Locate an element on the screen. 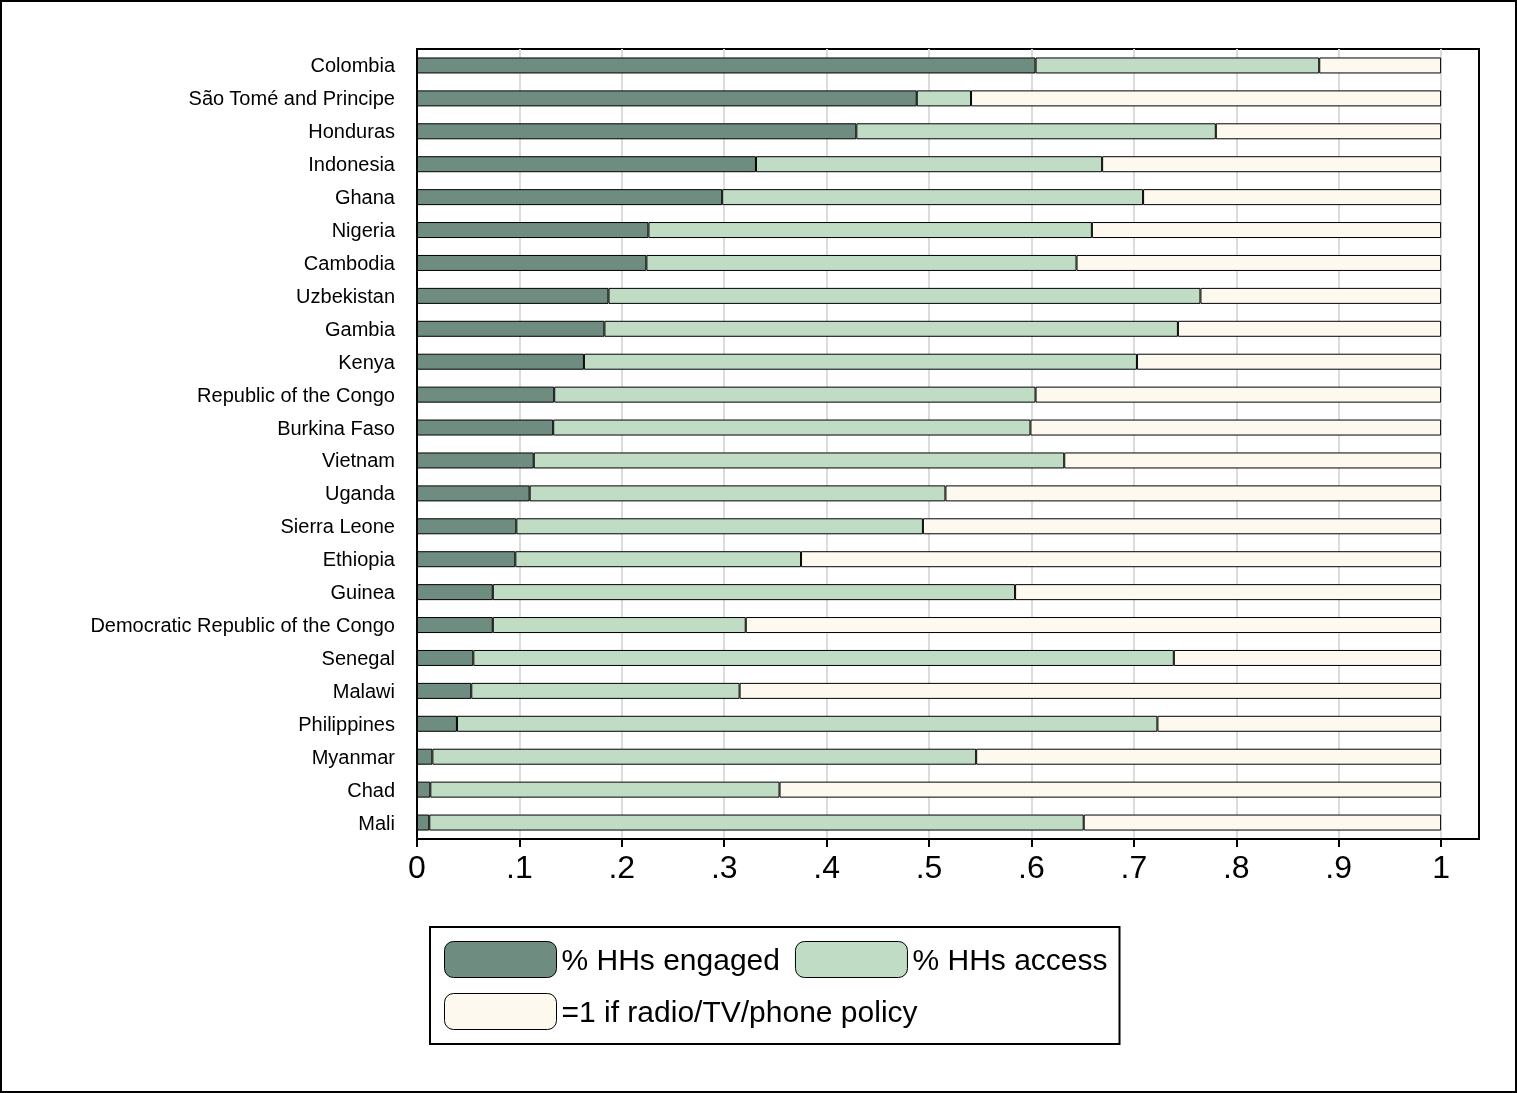  x-tick-label: 0 is located at coordinates (417, 867).